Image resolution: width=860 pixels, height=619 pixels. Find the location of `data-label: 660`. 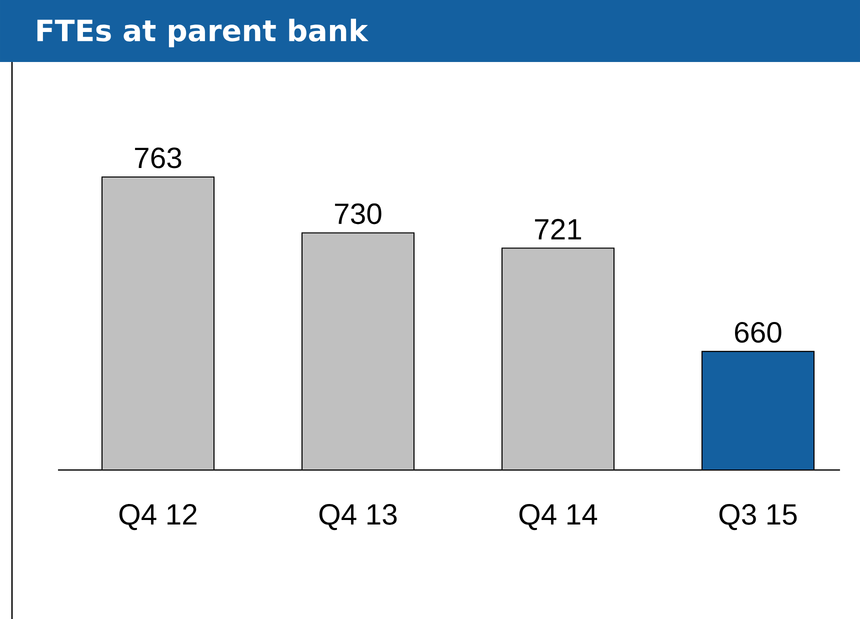

data-label: 660 is located at coordinates (758, 332).